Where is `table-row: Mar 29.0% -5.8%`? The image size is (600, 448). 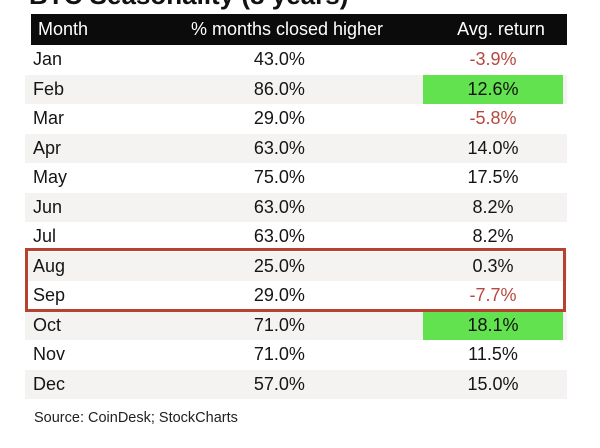
table-row: Mar 29.0% -5.8% is located at coordinates (296, 119).